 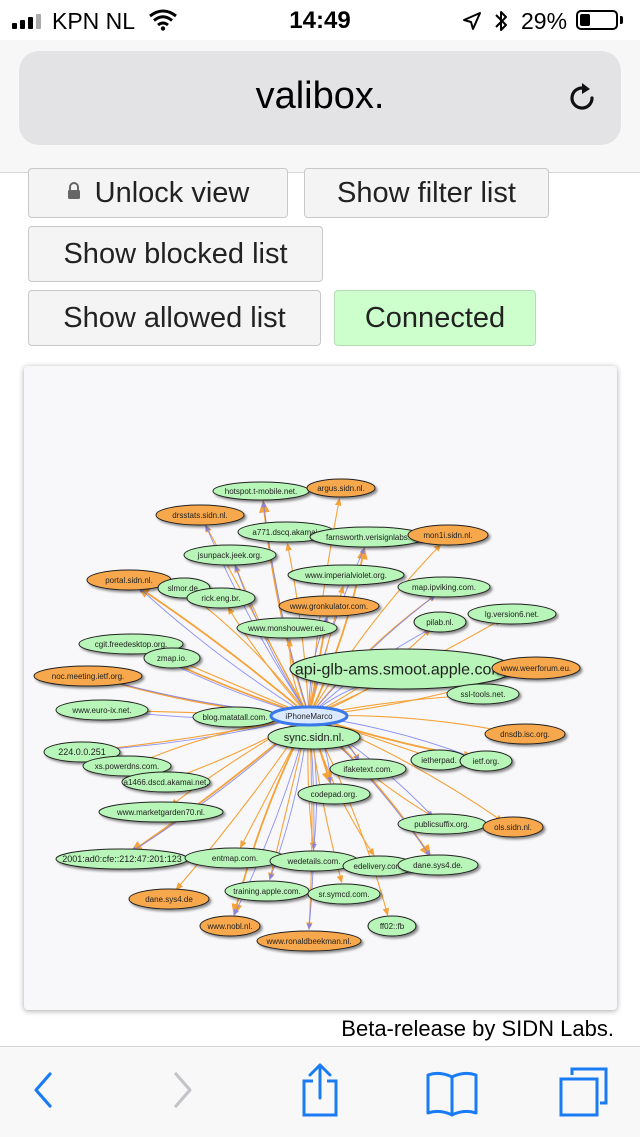 I want to click on graph-edge-in, so click(x=223, y=651).